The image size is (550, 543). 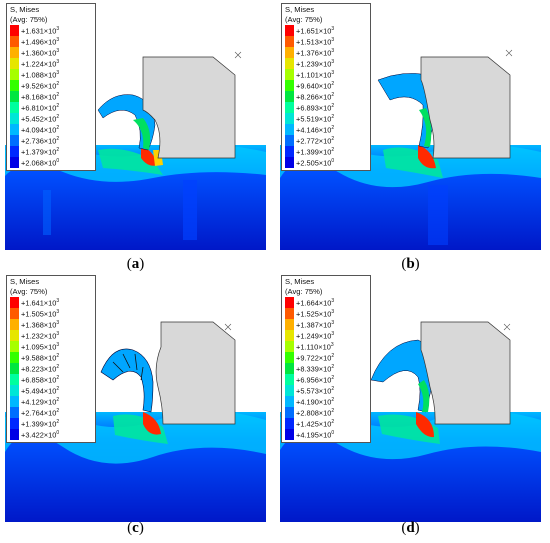 I want to click on legend-value: +6.893×102, so click(x=315, y=107).